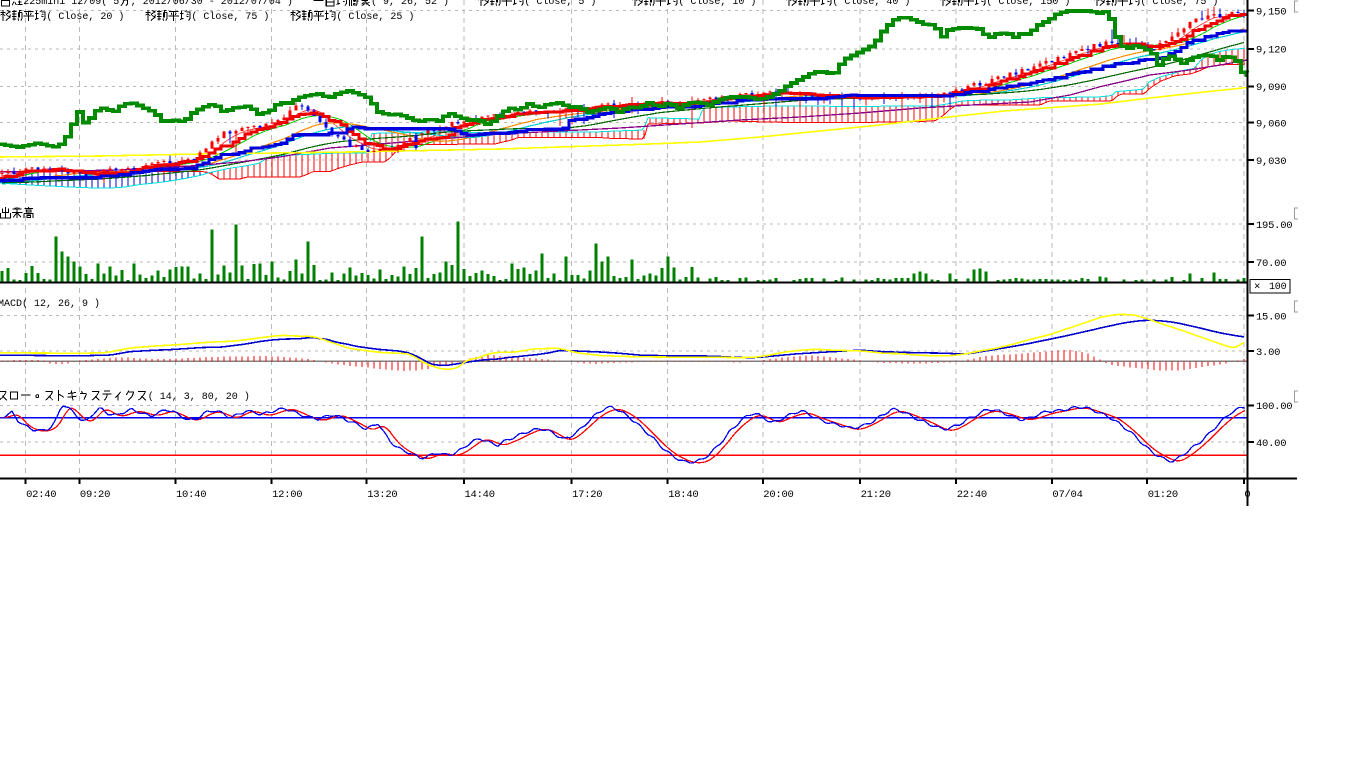  What do you see at coordinates (1271, 444) in the screenshot?
I see `svg-text: 40.00` at bounding box center [1271, 444].